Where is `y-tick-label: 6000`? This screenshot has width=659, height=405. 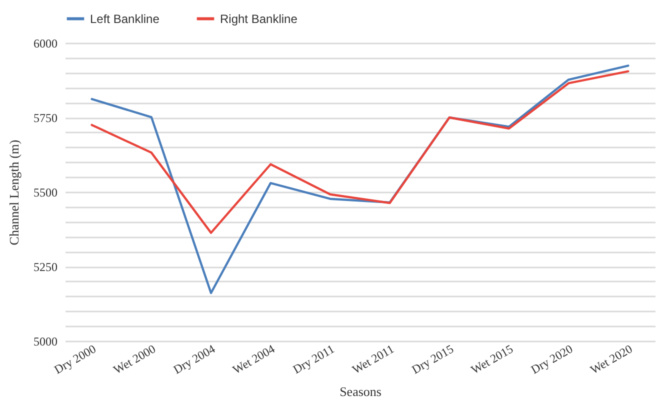
y-tick-label: 6000 is located at coordinates (46, 43).